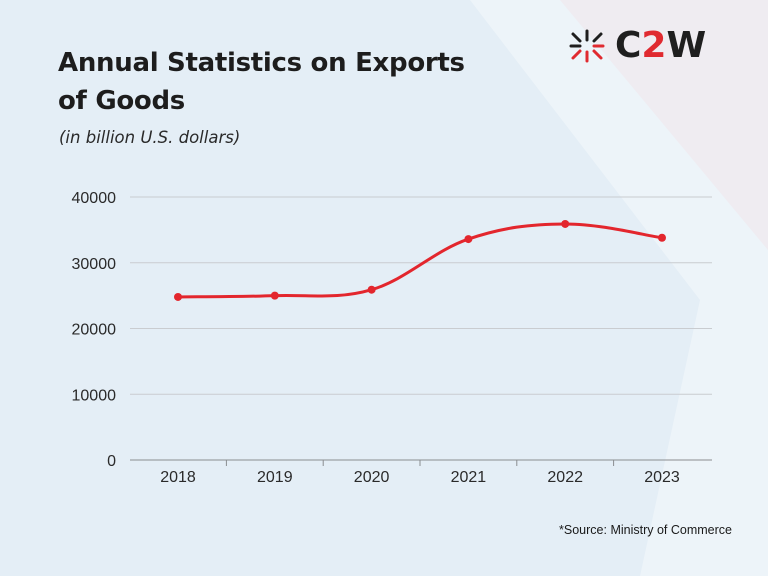 This screenshot has height=576, width=768. I want to click on starburst-logo-icon, so click(587, 46).